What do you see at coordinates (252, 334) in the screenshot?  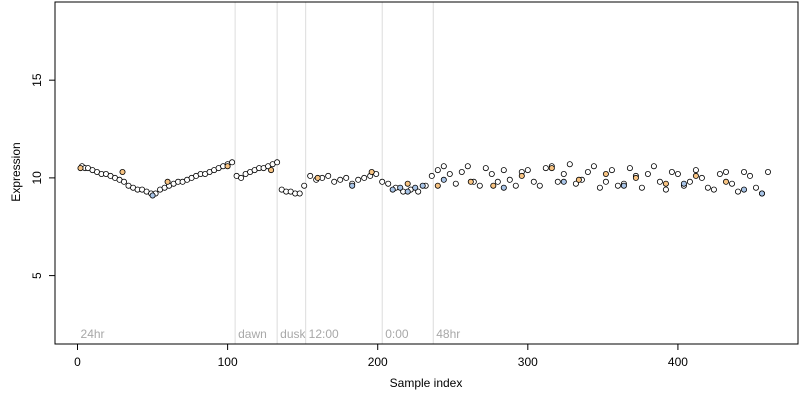 I see `segment-label: dawn` at bounding box center [252, 334].